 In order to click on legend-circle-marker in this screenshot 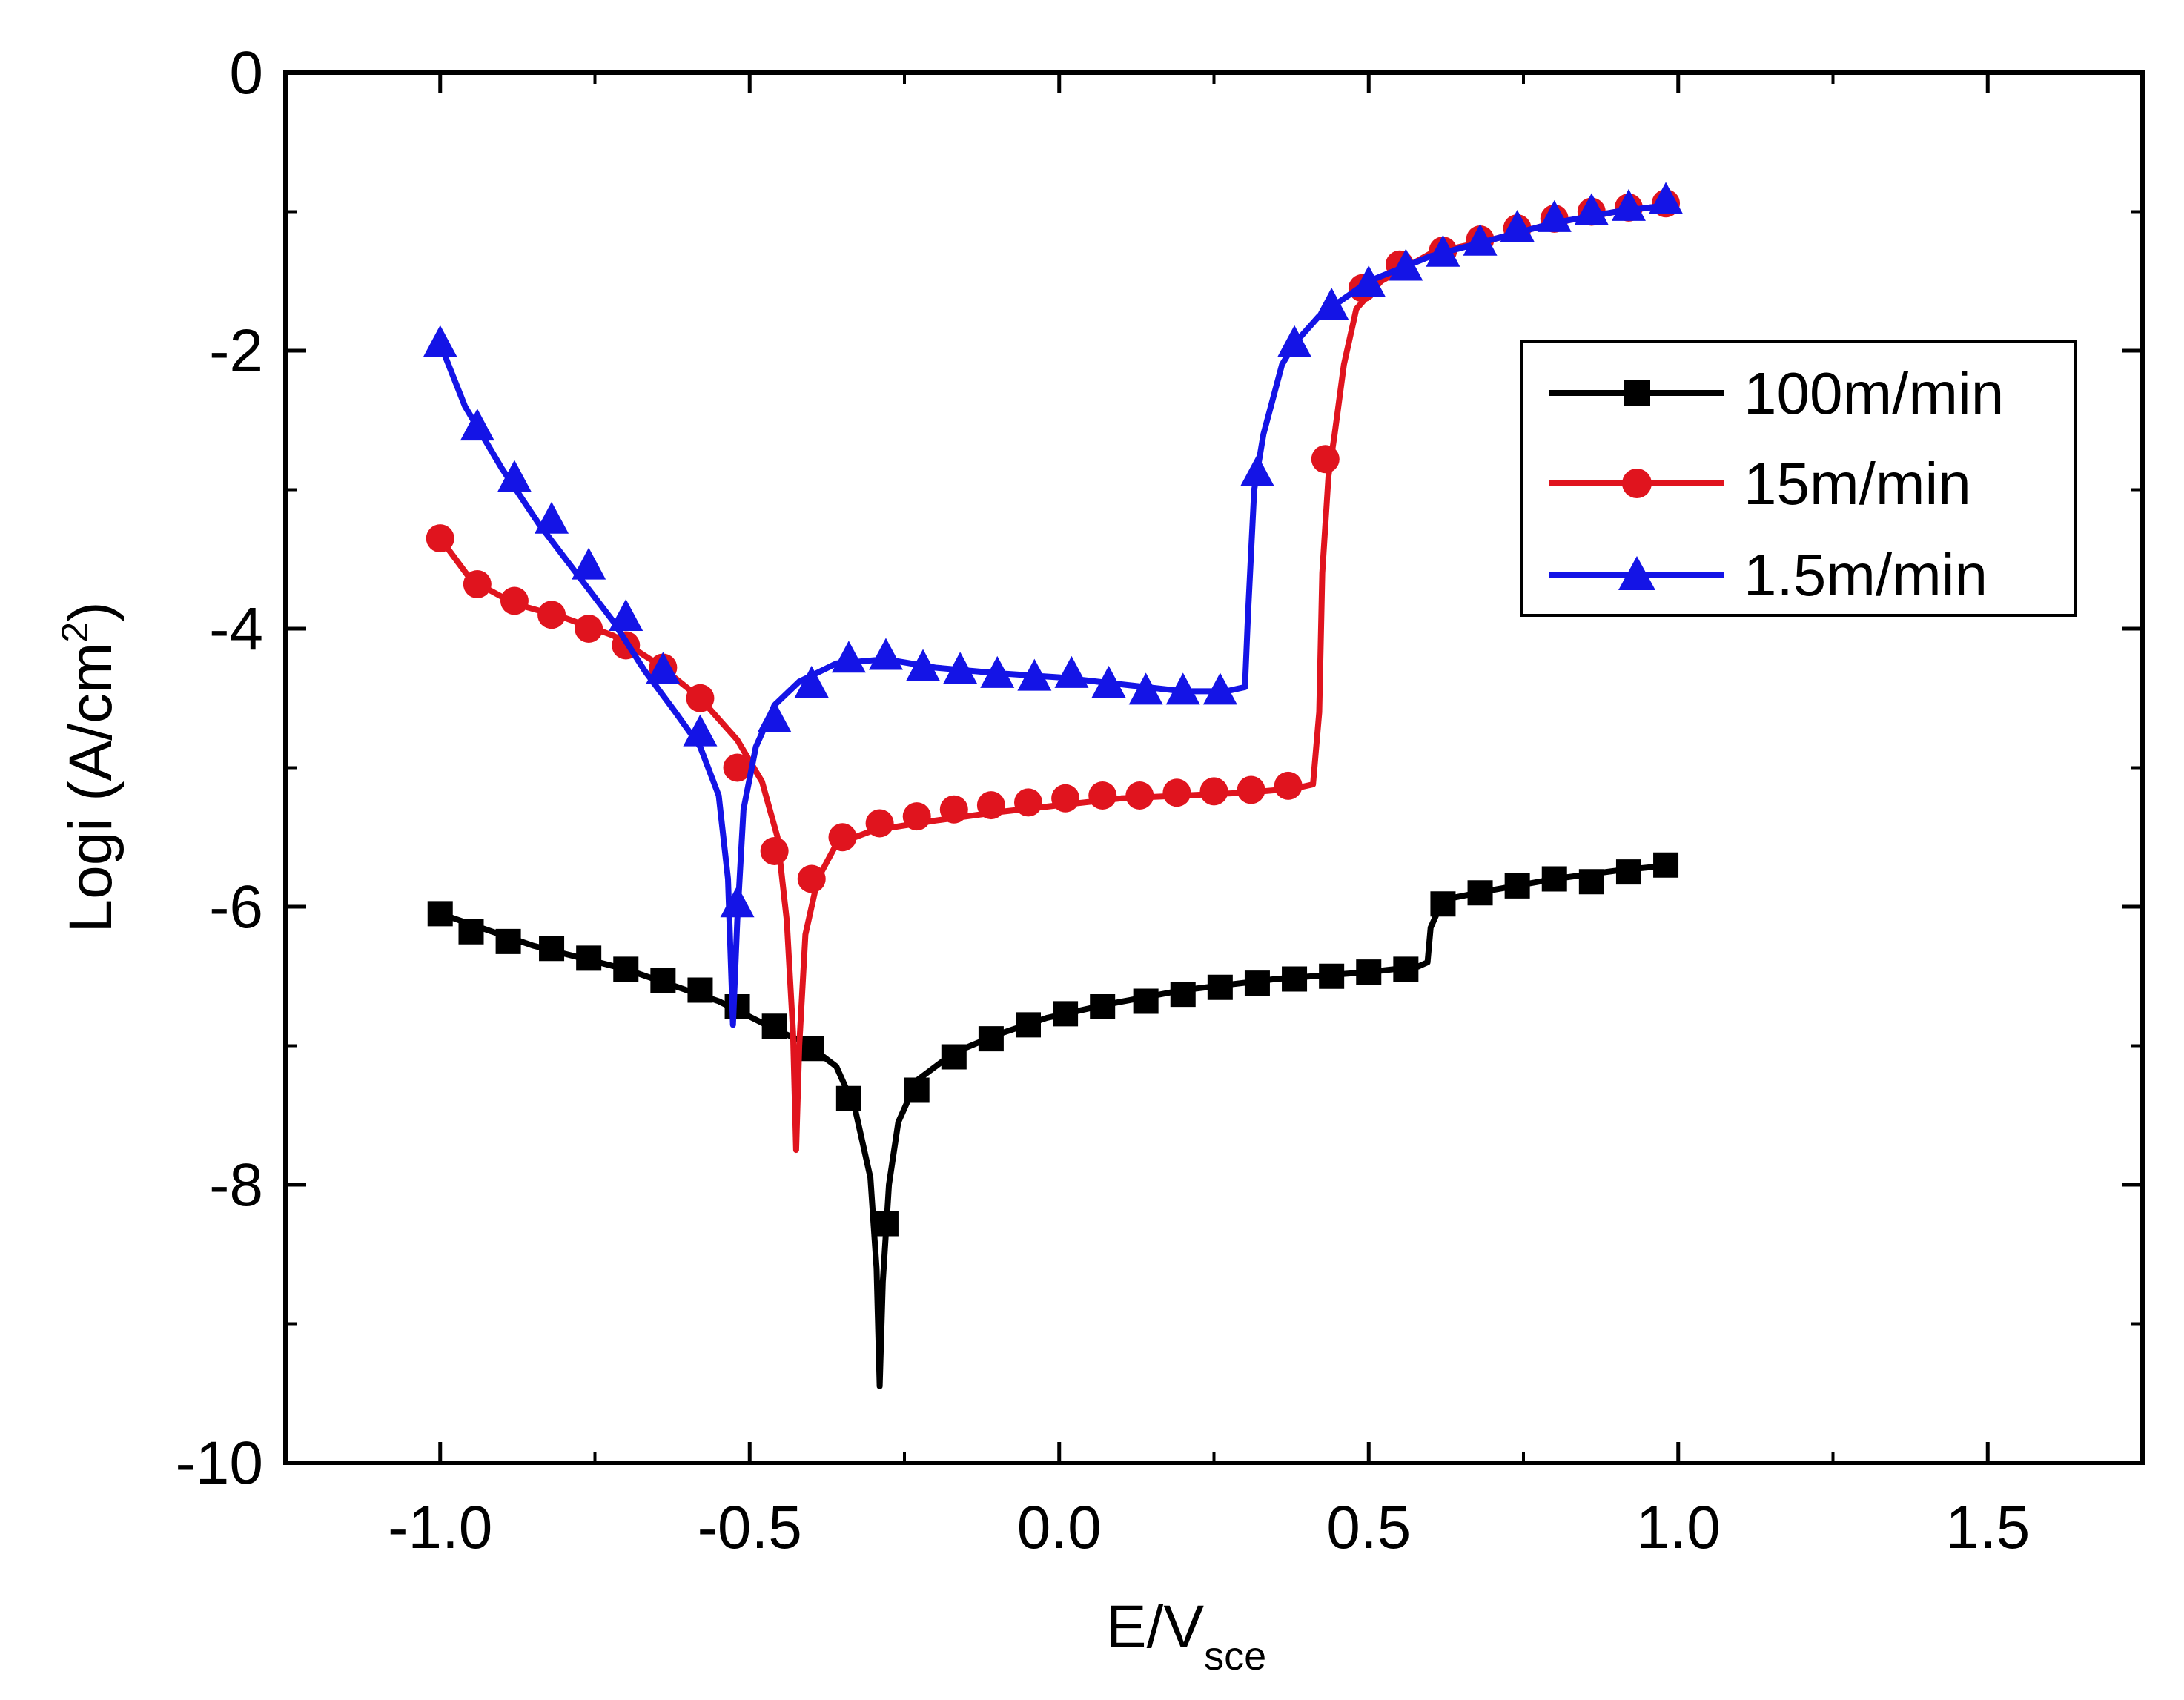, I will do `click(1637, 483)`.